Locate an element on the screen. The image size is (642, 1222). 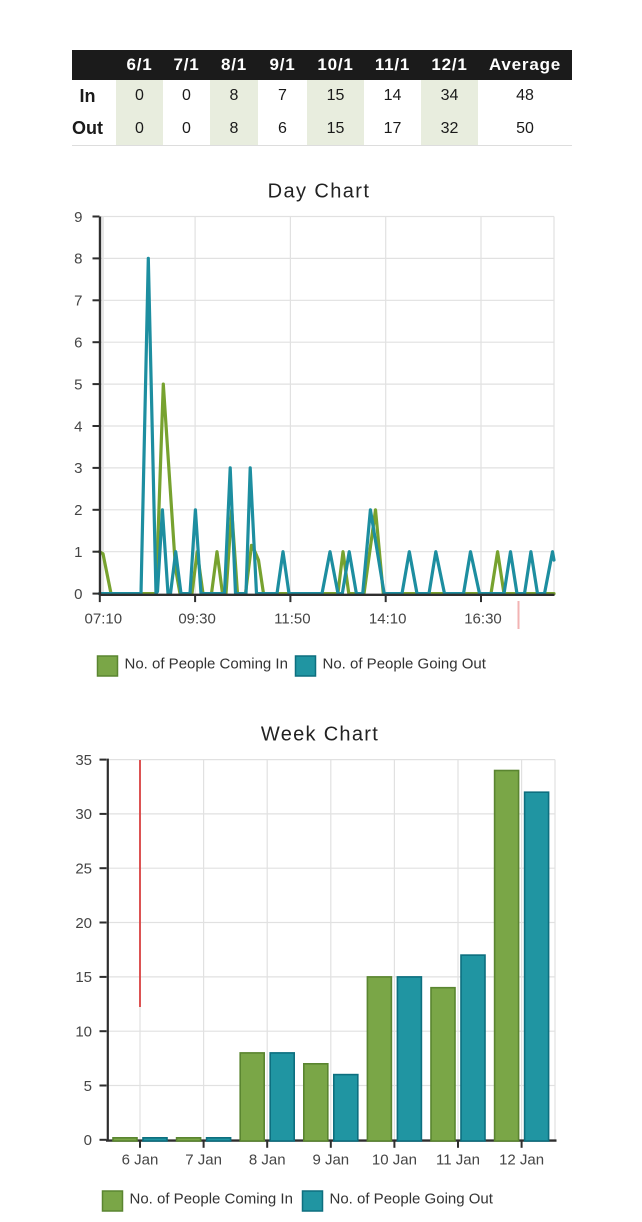
svg-text: 10 Jan is located at coordinates (394, 1160).